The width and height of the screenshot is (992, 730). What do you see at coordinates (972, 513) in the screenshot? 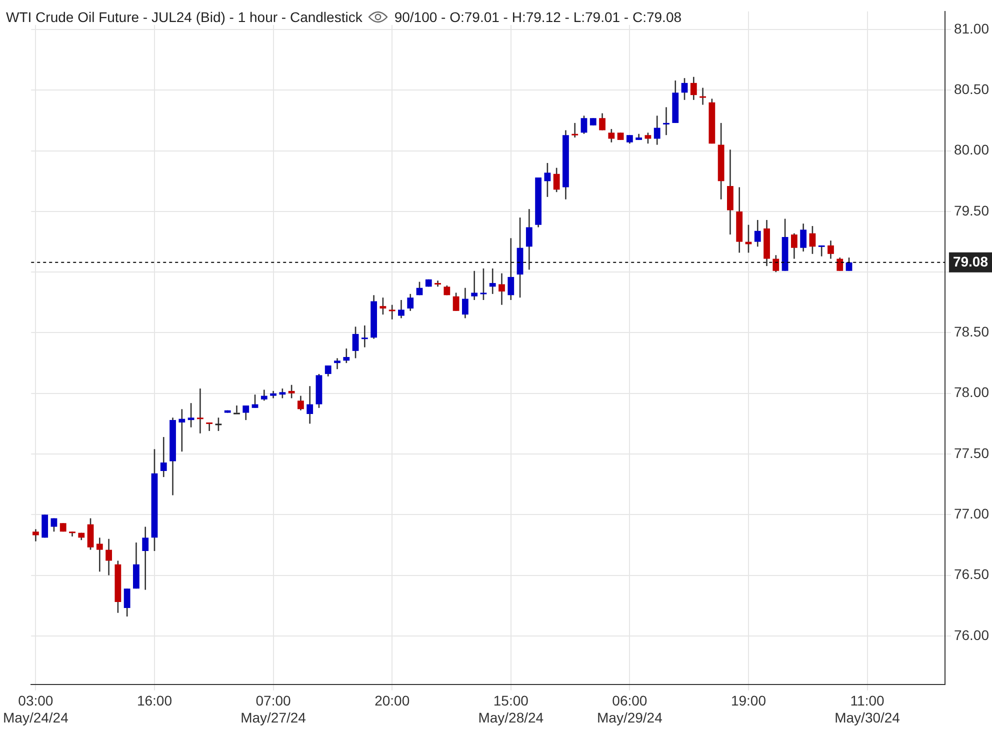
I see `y-tick-label: 77.00` at bounding box center [972, 513].